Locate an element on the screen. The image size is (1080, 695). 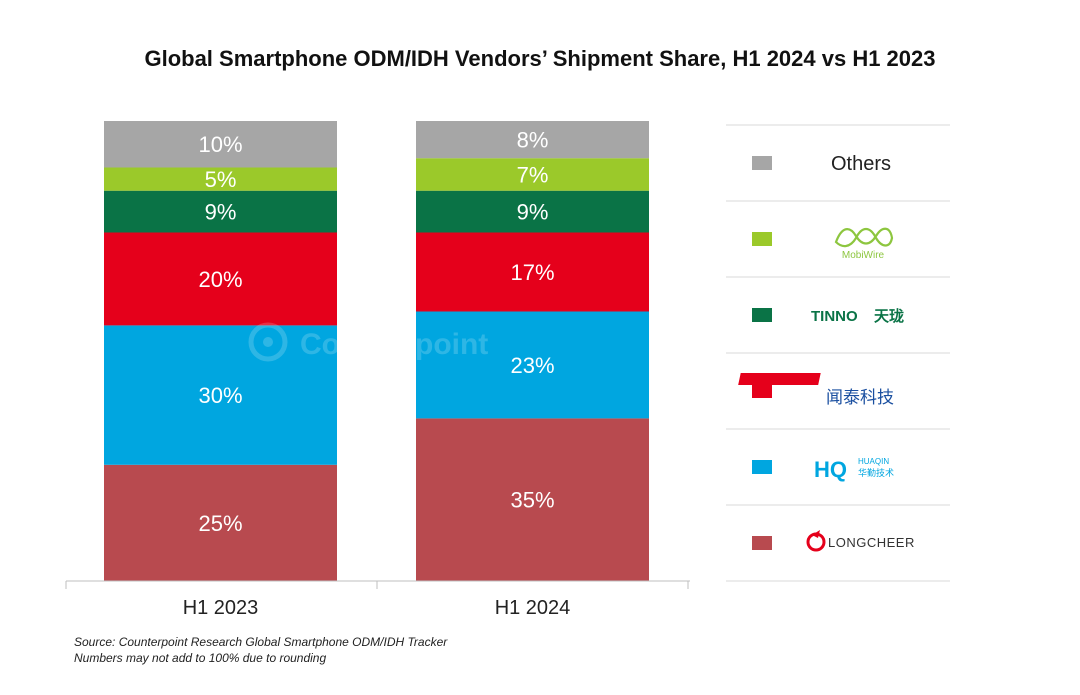
tinno-logo-cn: 天珑 is located at coordinates (889, 316).